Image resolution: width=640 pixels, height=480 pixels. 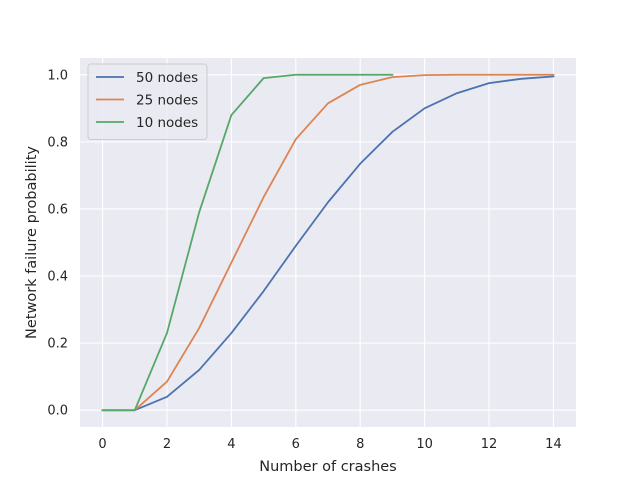 What do you see at coordinates (57, 411) in the screenshot?
I see `y-tick-label: 0.0` at bounding box center [57, 411].